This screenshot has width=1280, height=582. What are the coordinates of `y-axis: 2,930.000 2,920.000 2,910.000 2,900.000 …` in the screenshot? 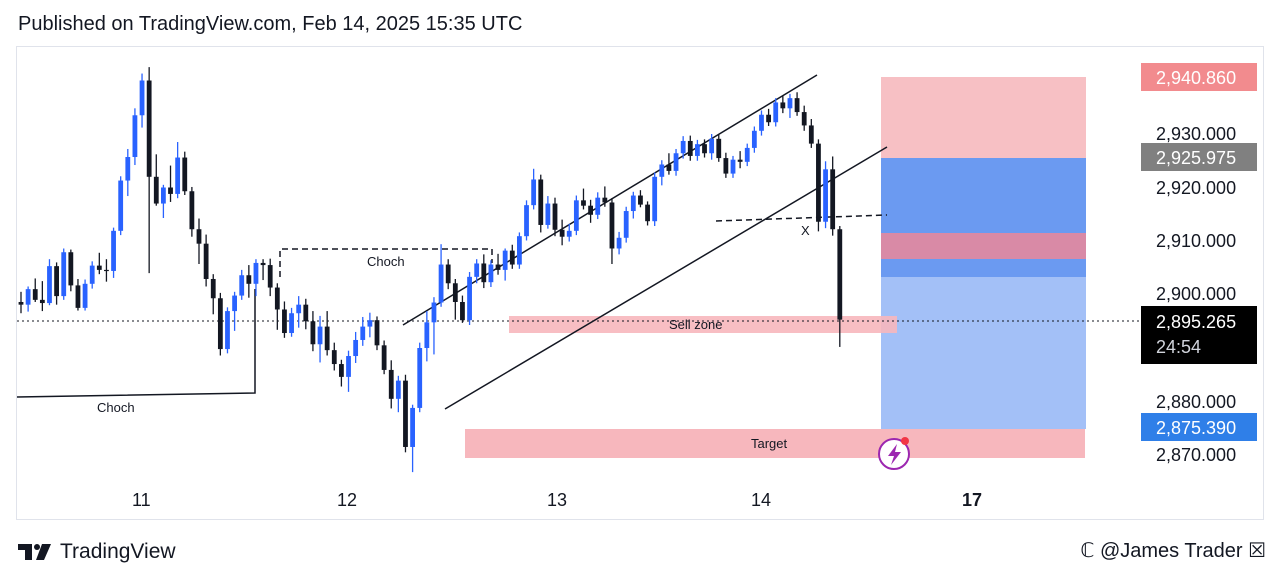 It's located at (1199, 264).